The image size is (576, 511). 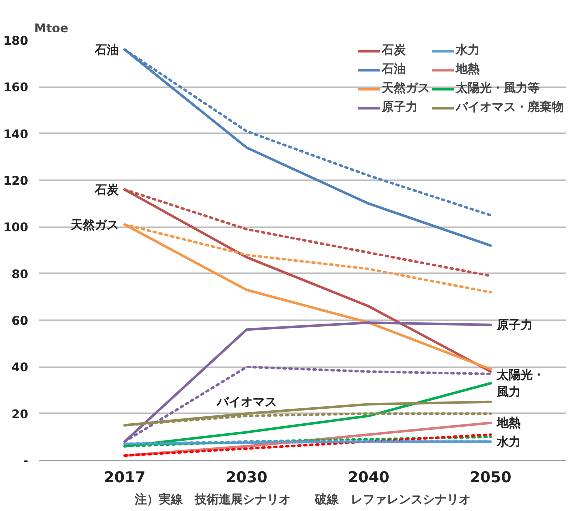 What do you see at coordinates (247, 477) in the screenshot?
I see `x-tick-label: 2030` at bounding box center [247, 477].